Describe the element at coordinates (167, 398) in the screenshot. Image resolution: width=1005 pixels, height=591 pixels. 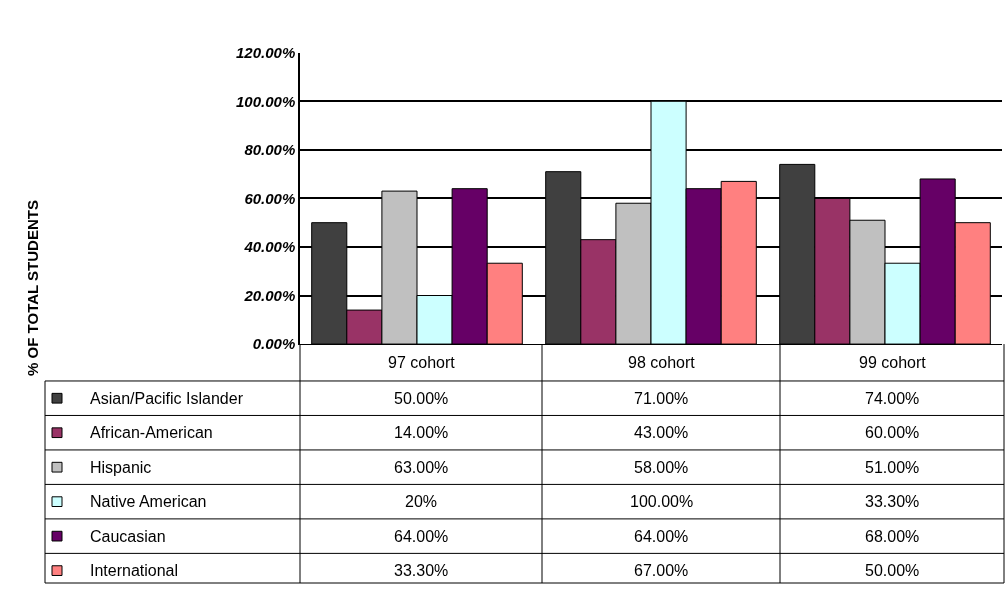
I see `legend-label: Asian/Pacific Islander` at that location.